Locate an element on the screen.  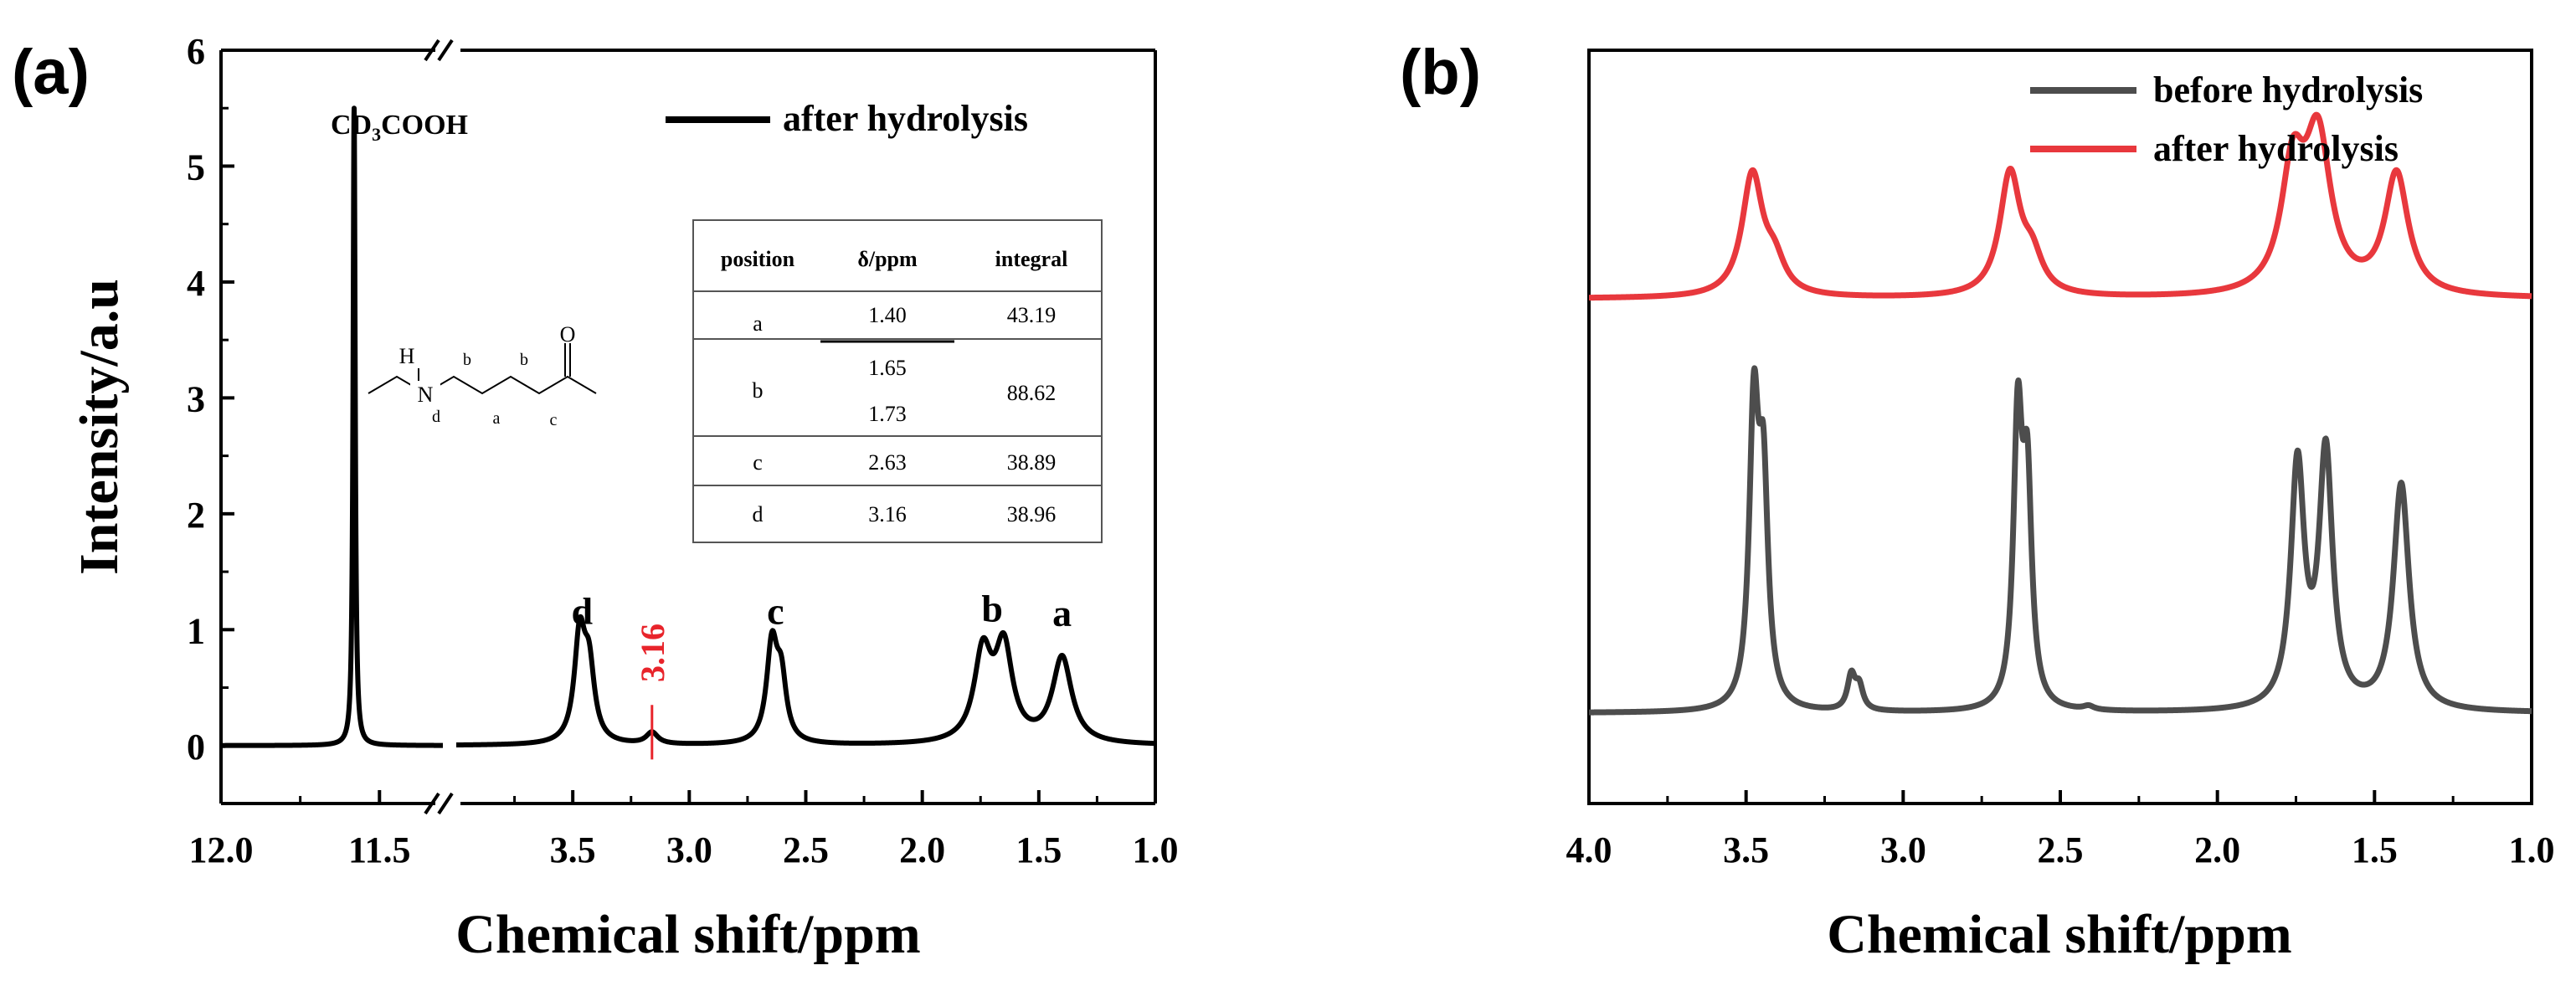
table-cell-shift: 1.40 is located at coordinates (888, 315).